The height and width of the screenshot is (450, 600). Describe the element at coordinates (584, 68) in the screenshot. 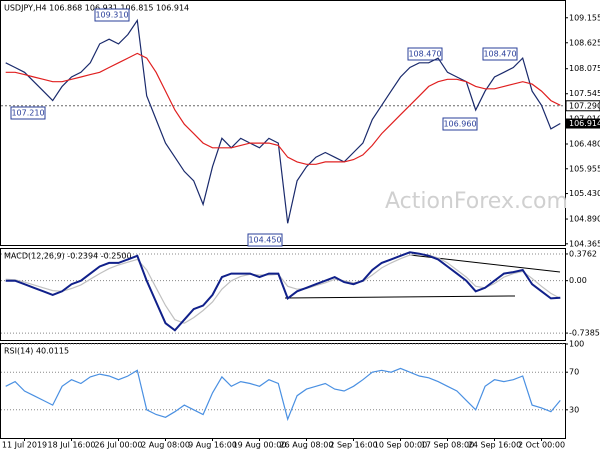

I see `y-tick-label: 108.075` at that location.